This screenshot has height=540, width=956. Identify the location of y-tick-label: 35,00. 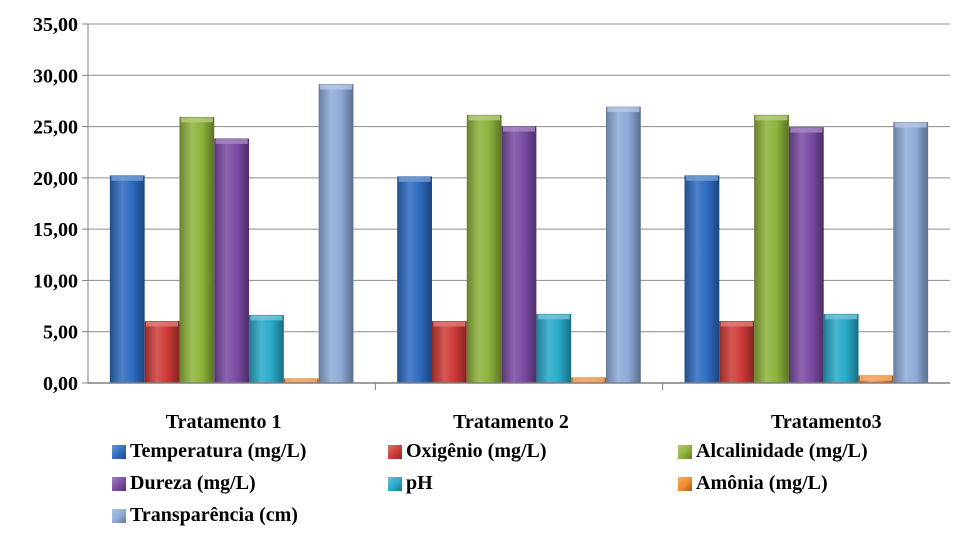
(55, 25).